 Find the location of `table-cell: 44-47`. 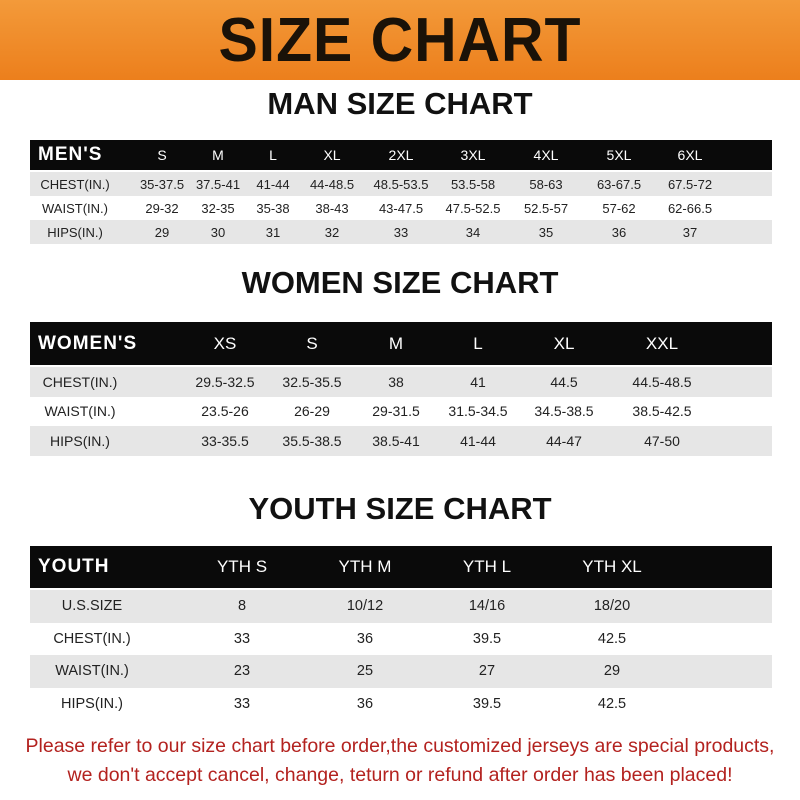

table-cell: 44-47 is located at coordinates (564, 440).